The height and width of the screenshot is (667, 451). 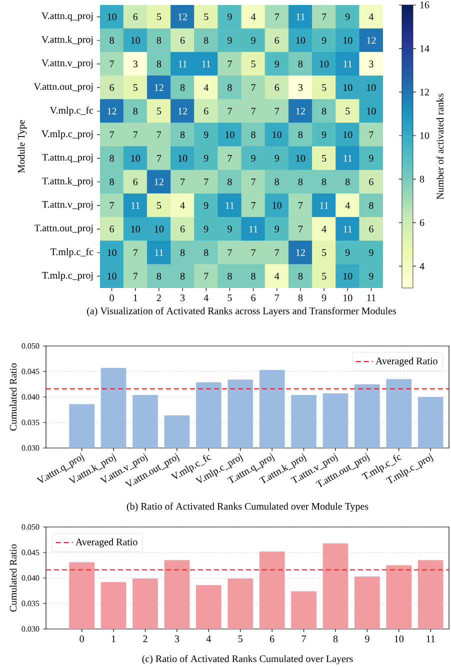 What do you see at coordinates (253, 16) in the screenshot?
I see `data-label: 4` at bounding box center [253, 16].